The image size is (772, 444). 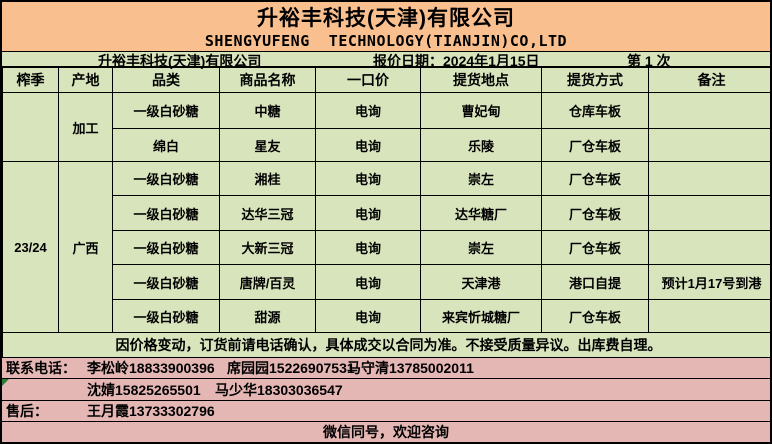 I want to click on column-header-row: 榨季 产地 品类 商品名称 一口价 提货地点 提货方式 备注, so click(x=386, y=80).